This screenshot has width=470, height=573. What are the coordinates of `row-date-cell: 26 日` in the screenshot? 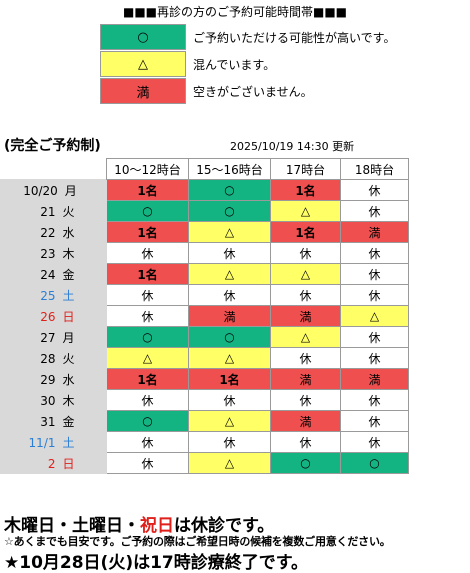 It's located at (53, 316).